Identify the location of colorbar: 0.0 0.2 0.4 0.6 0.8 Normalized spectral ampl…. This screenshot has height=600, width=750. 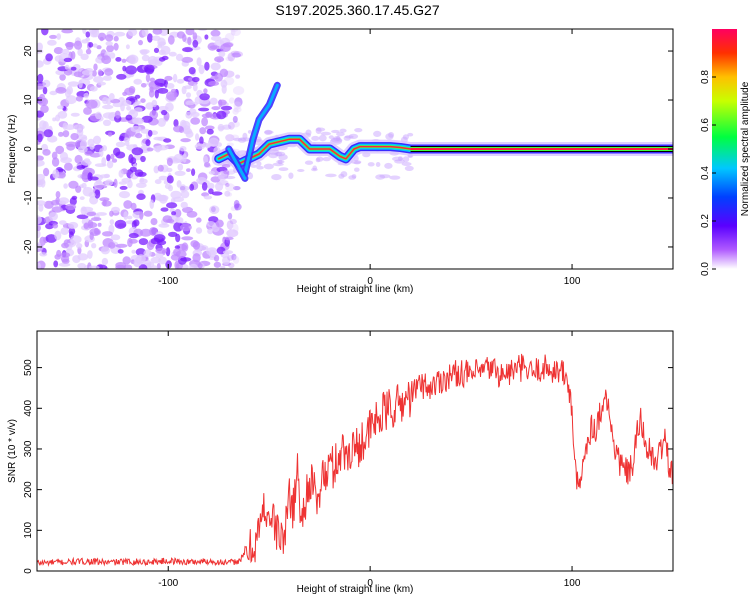
(725, 152).